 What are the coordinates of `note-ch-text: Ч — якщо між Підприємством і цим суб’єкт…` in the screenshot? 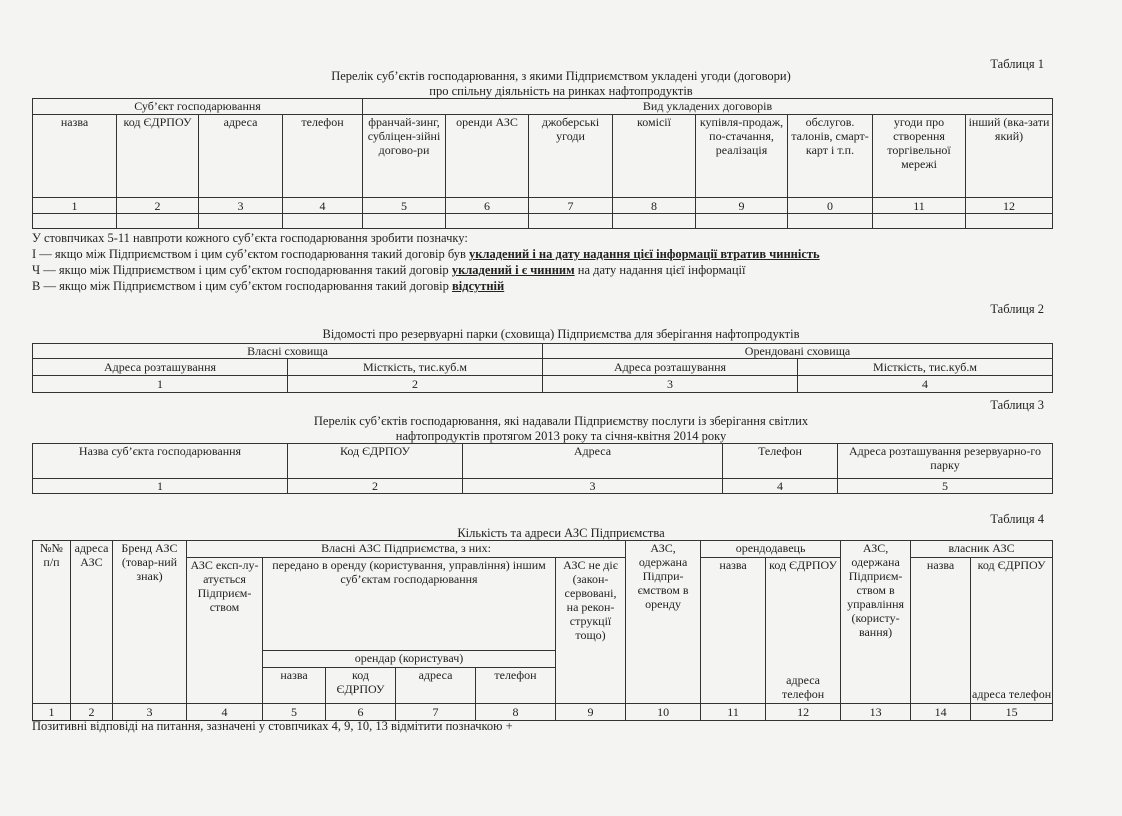 It's located at (242, 270).